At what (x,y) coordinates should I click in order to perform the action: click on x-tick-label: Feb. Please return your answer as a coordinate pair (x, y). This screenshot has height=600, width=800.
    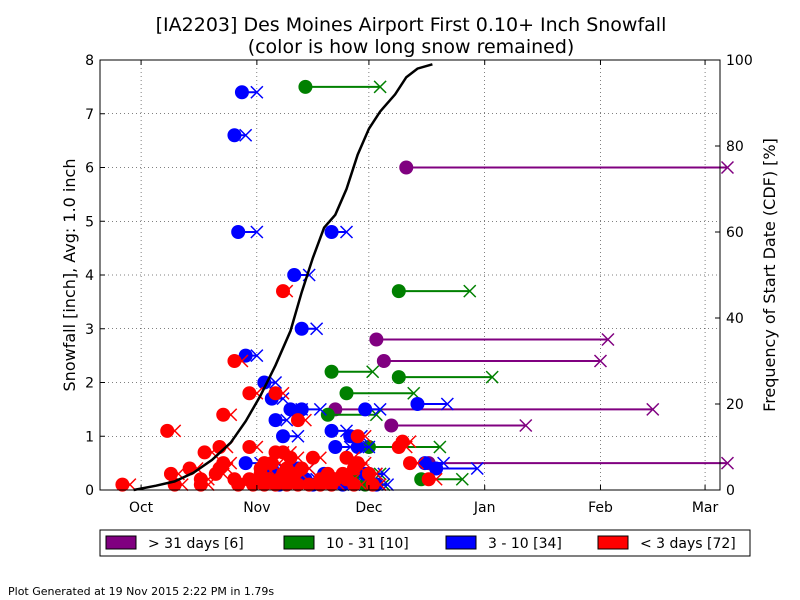
    Looking at the image, I should click on (600, 508).